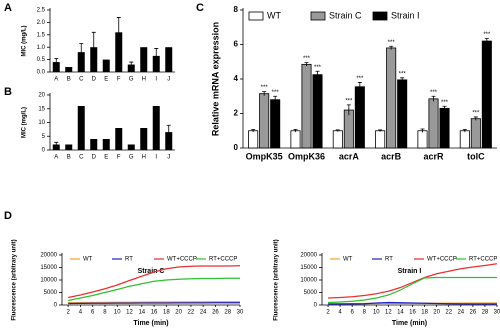 Image resolution: width=500 pixels, height=332 pixels. Describe the element at coordinates (236, 44) in the screenshot. I see `y-tick-label: 6` at that location.